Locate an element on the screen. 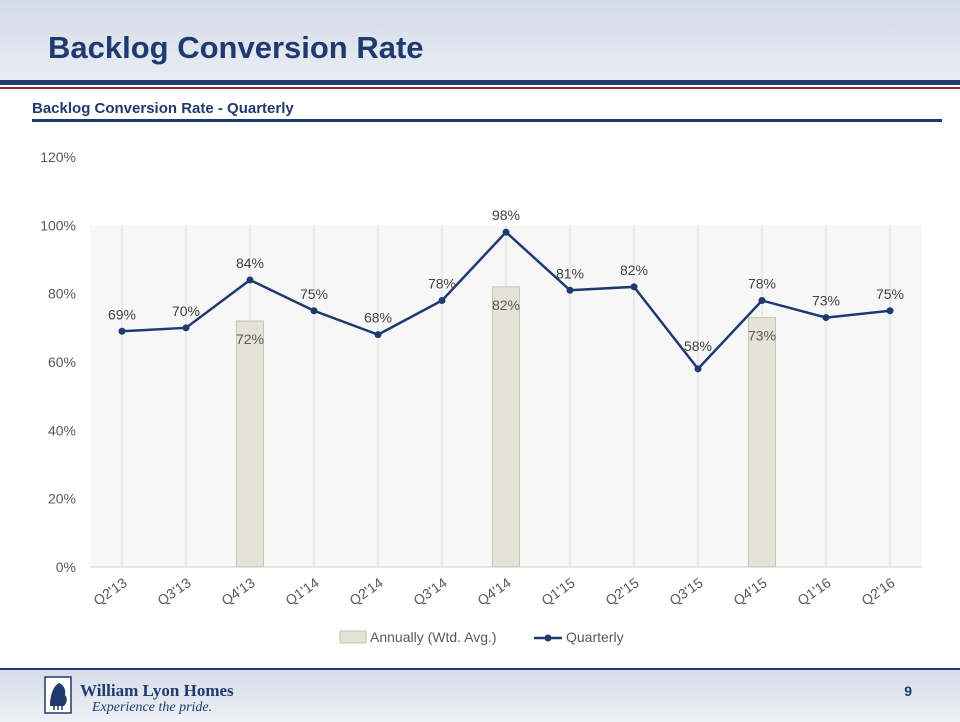 This screenshot has width=960, height=722. page-number: 9 is located at coordinates (908, 691).